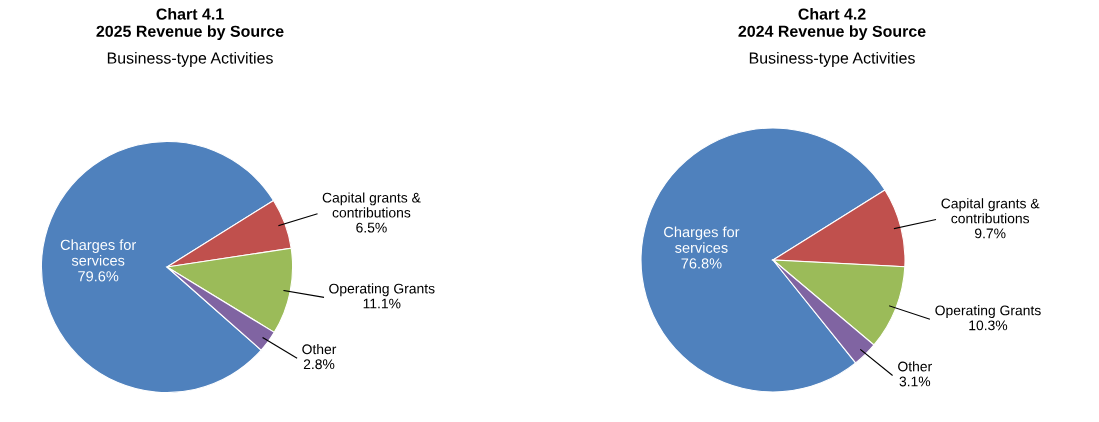 The height and width of the screenshot is (422, 1099). I want to click on data-label: 9.7%, so click(990, 233).